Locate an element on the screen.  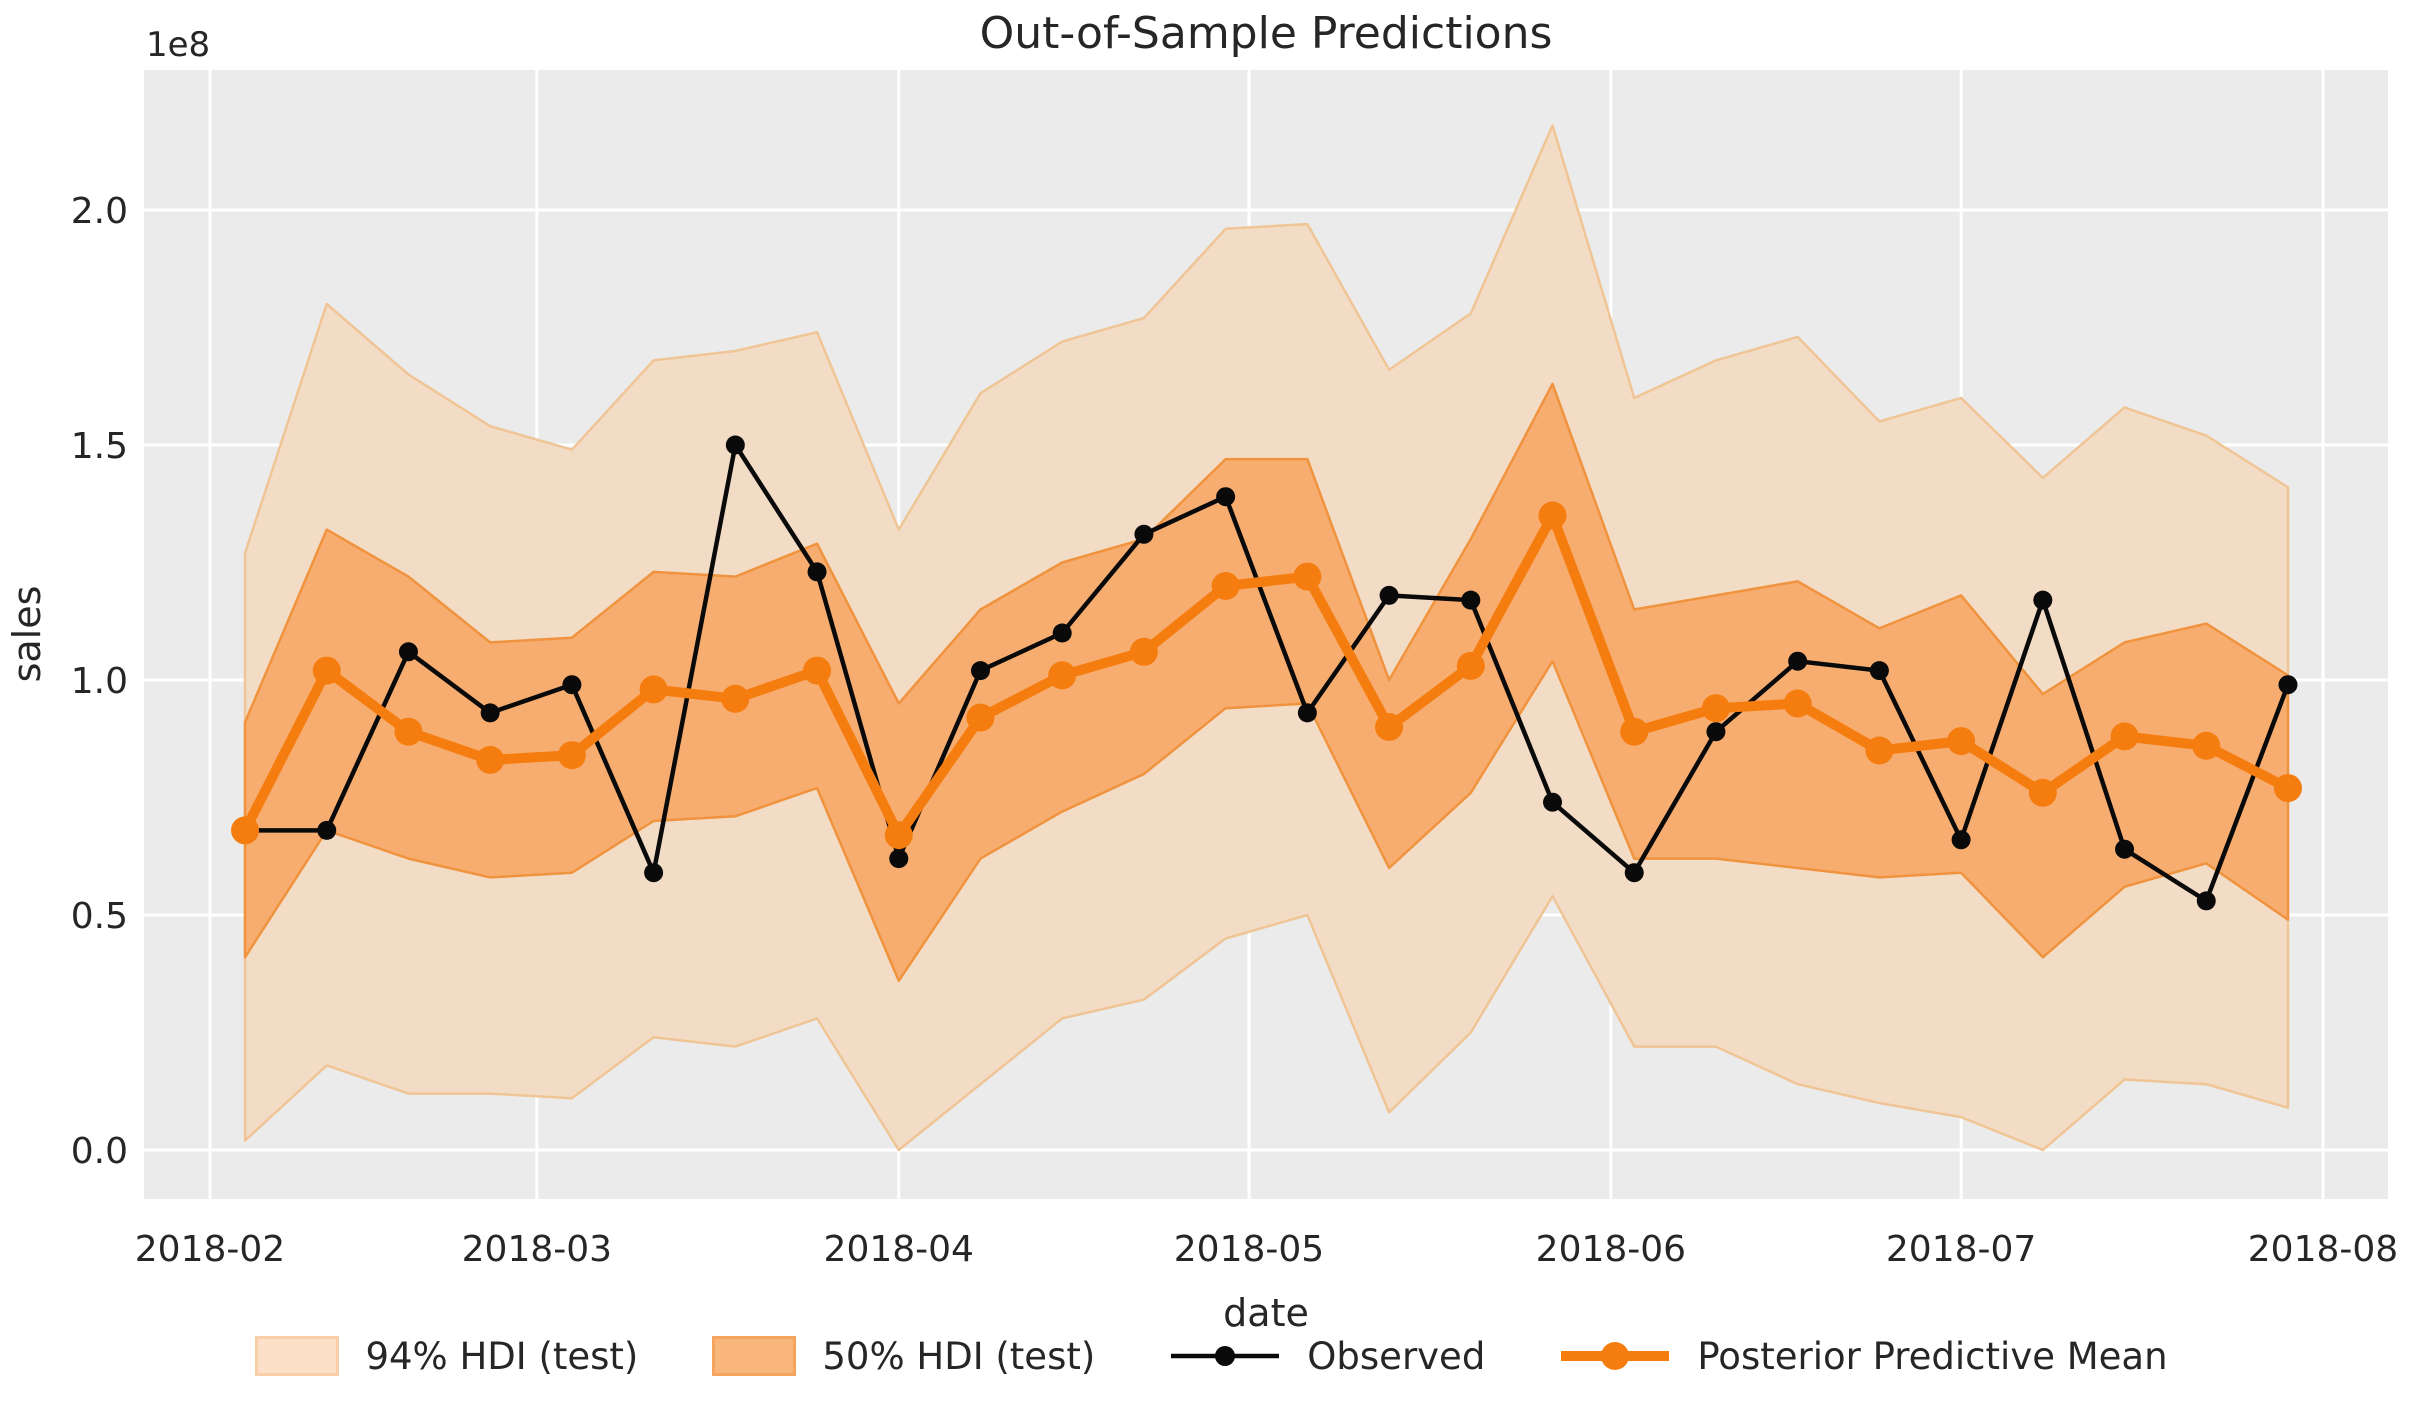
legend-item-label: Posterior Predictive Mean is located at coordinates (1932, 1356).